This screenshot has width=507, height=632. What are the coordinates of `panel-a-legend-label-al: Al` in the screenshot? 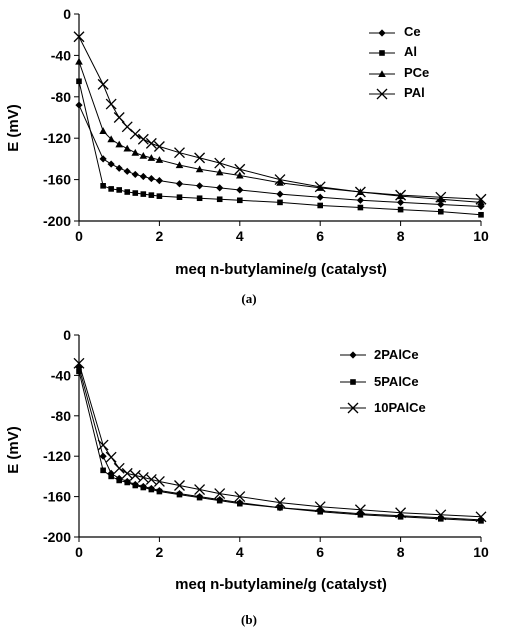 It's located at (410, 51).